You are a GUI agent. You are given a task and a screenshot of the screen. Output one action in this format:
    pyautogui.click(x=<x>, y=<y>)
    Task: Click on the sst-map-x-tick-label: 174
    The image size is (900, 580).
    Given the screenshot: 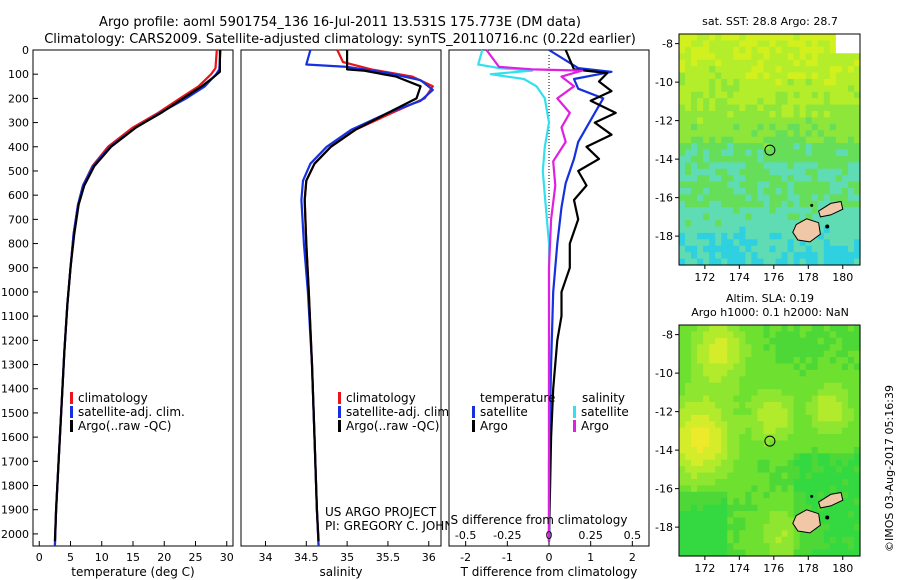 What is the action you would take?
    pyautogui.click(x=739, y=277)
    